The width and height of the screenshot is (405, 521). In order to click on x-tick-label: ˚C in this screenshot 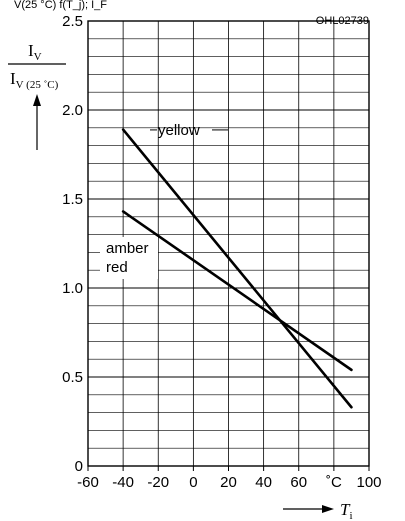, I will do `click(334, 482)`.